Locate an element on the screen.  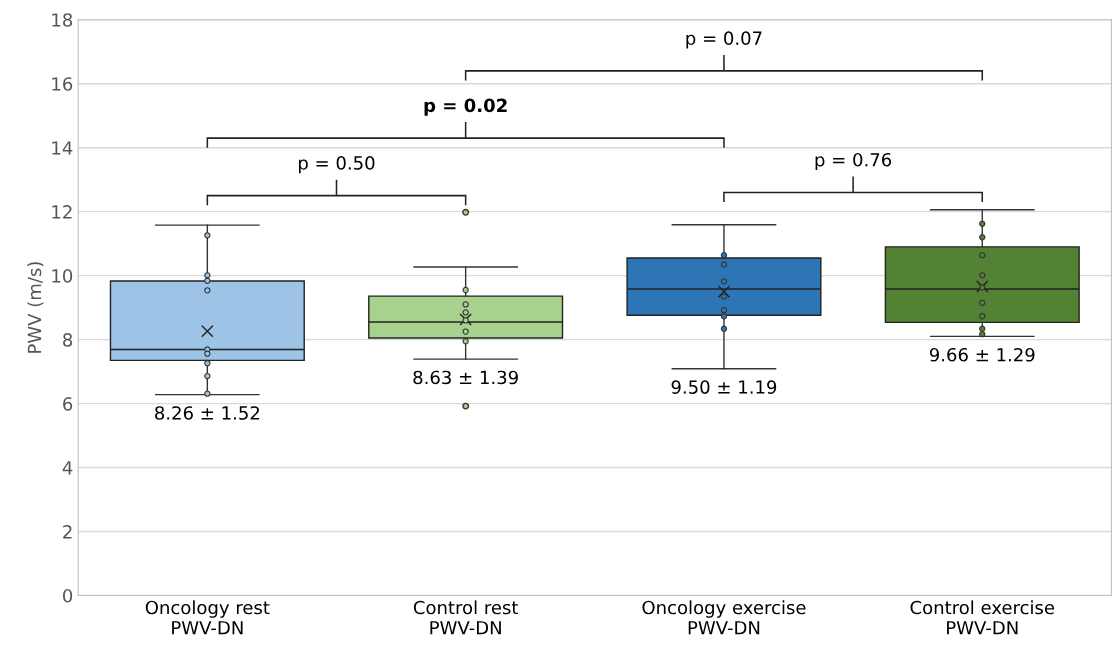
y-tick-label: 8 is located at coordinates (68, 340).